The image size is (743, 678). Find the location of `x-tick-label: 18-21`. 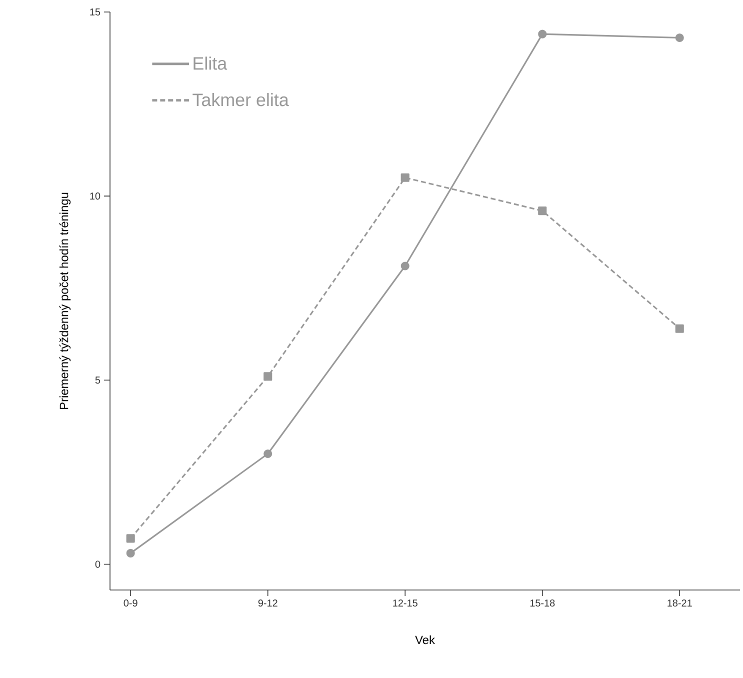

x-tick-label: 18-21 is located at coordinates (680, 603).